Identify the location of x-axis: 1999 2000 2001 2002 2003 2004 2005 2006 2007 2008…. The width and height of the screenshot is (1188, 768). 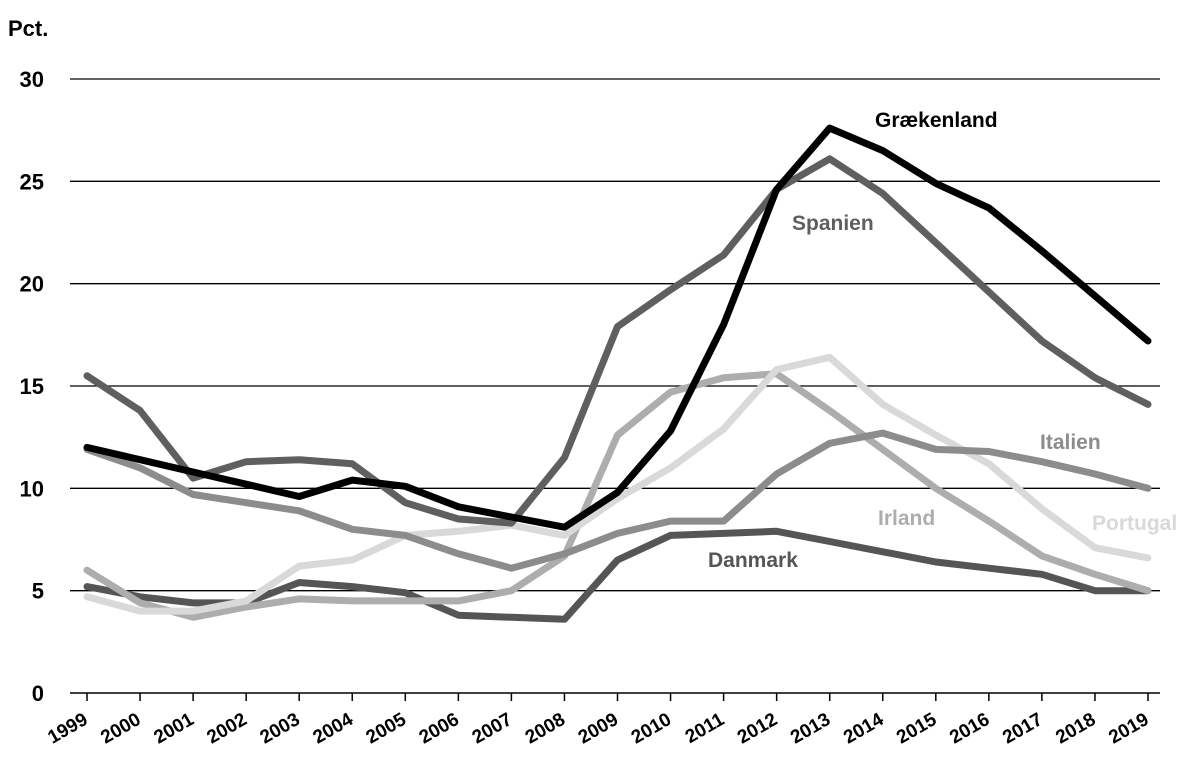
(602, 720).